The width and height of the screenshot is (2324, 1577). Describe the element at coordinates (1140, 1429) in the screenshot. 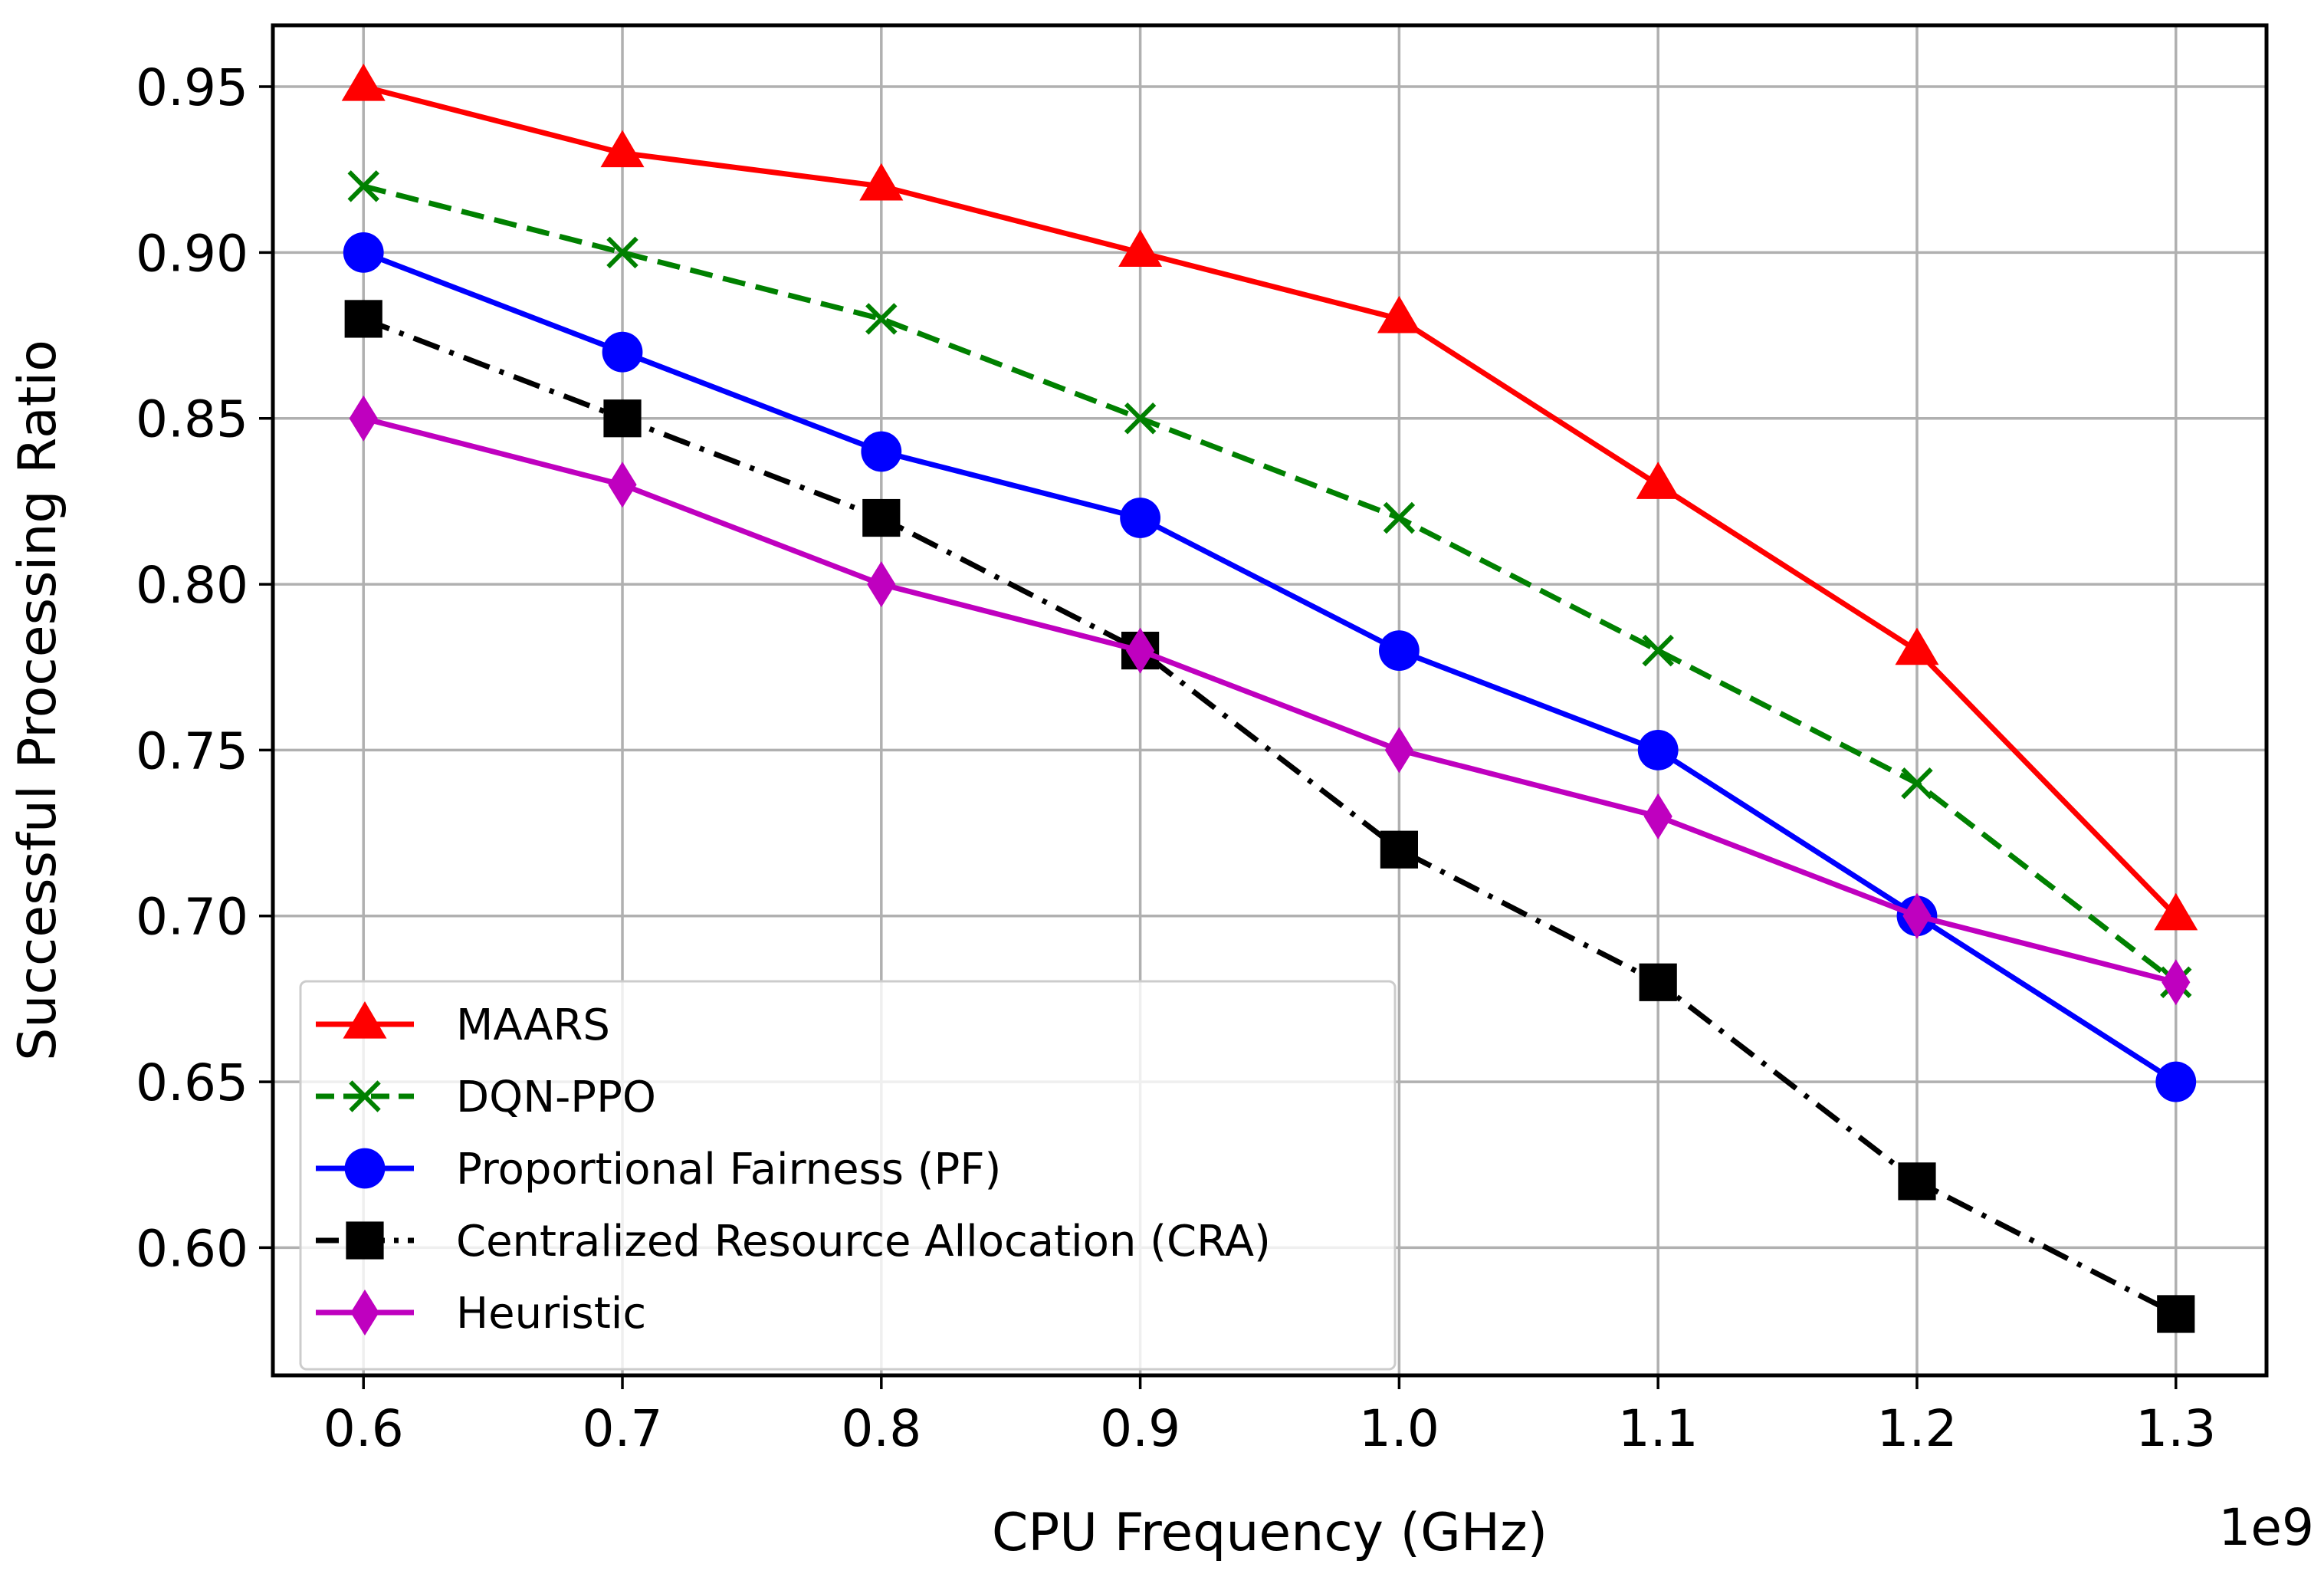

I see `x-tick-label: 0.9` at that location.